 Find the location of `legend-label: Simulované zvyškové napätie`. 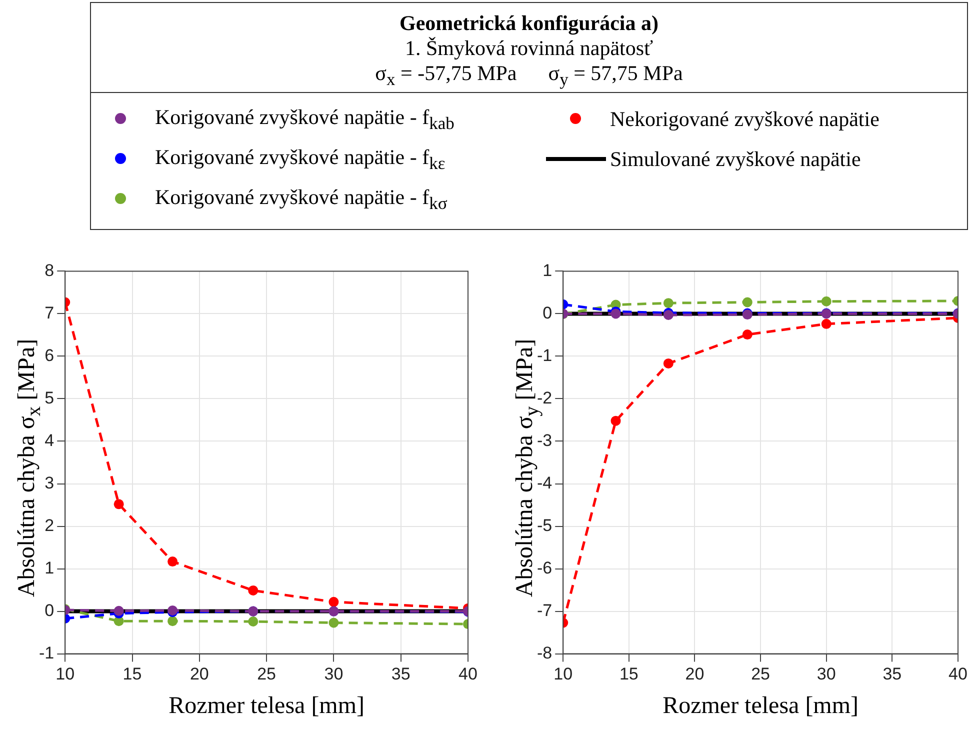

legend-label: Simulované zvyškové napätie is located at coordinates (735, 159).